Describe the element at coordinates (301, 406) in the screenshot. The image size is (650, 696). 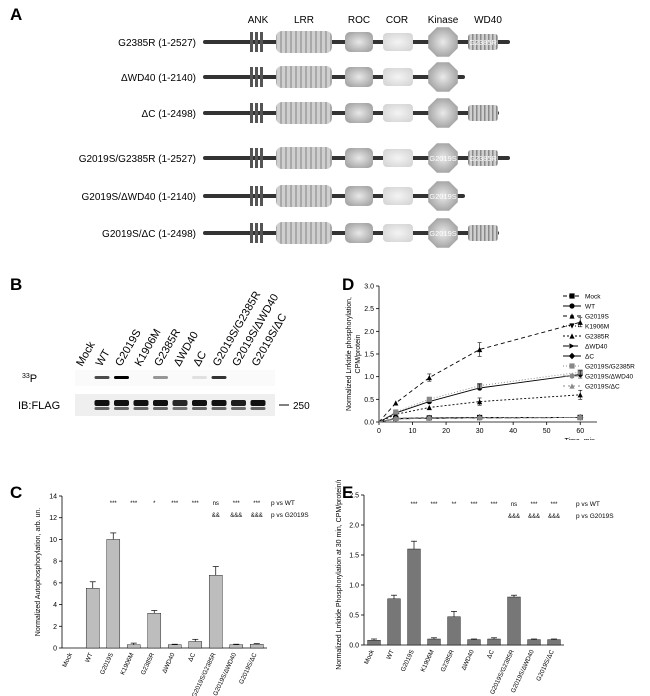
I see `blot-marker-label: 250` at that location.